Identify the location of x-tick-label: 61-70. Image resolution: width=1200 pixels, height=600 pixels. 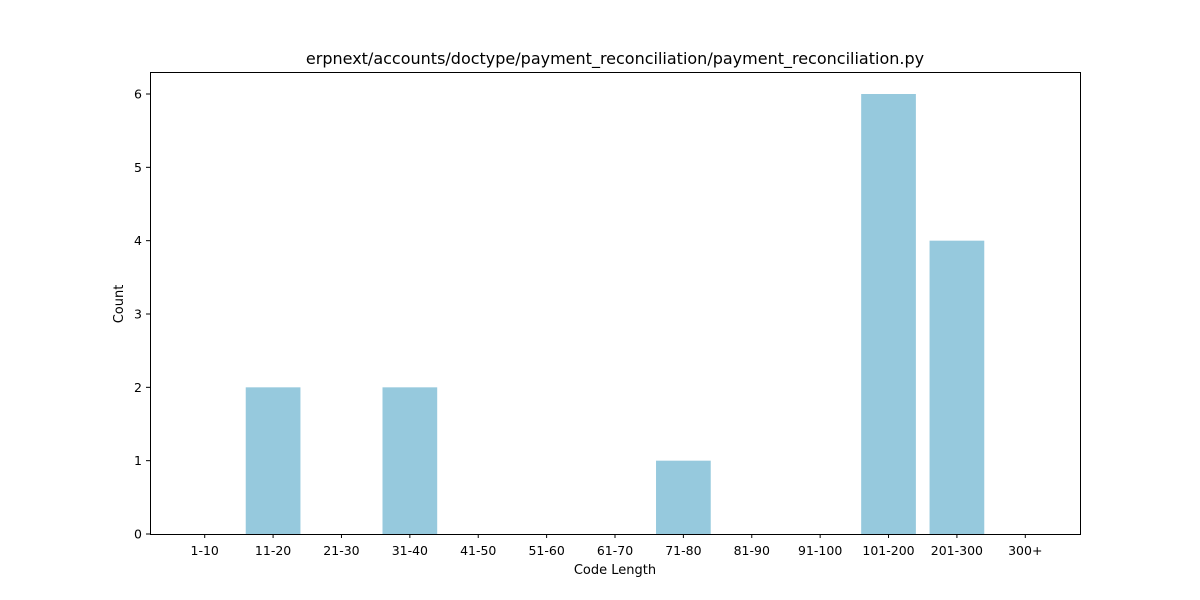
(615, 550).